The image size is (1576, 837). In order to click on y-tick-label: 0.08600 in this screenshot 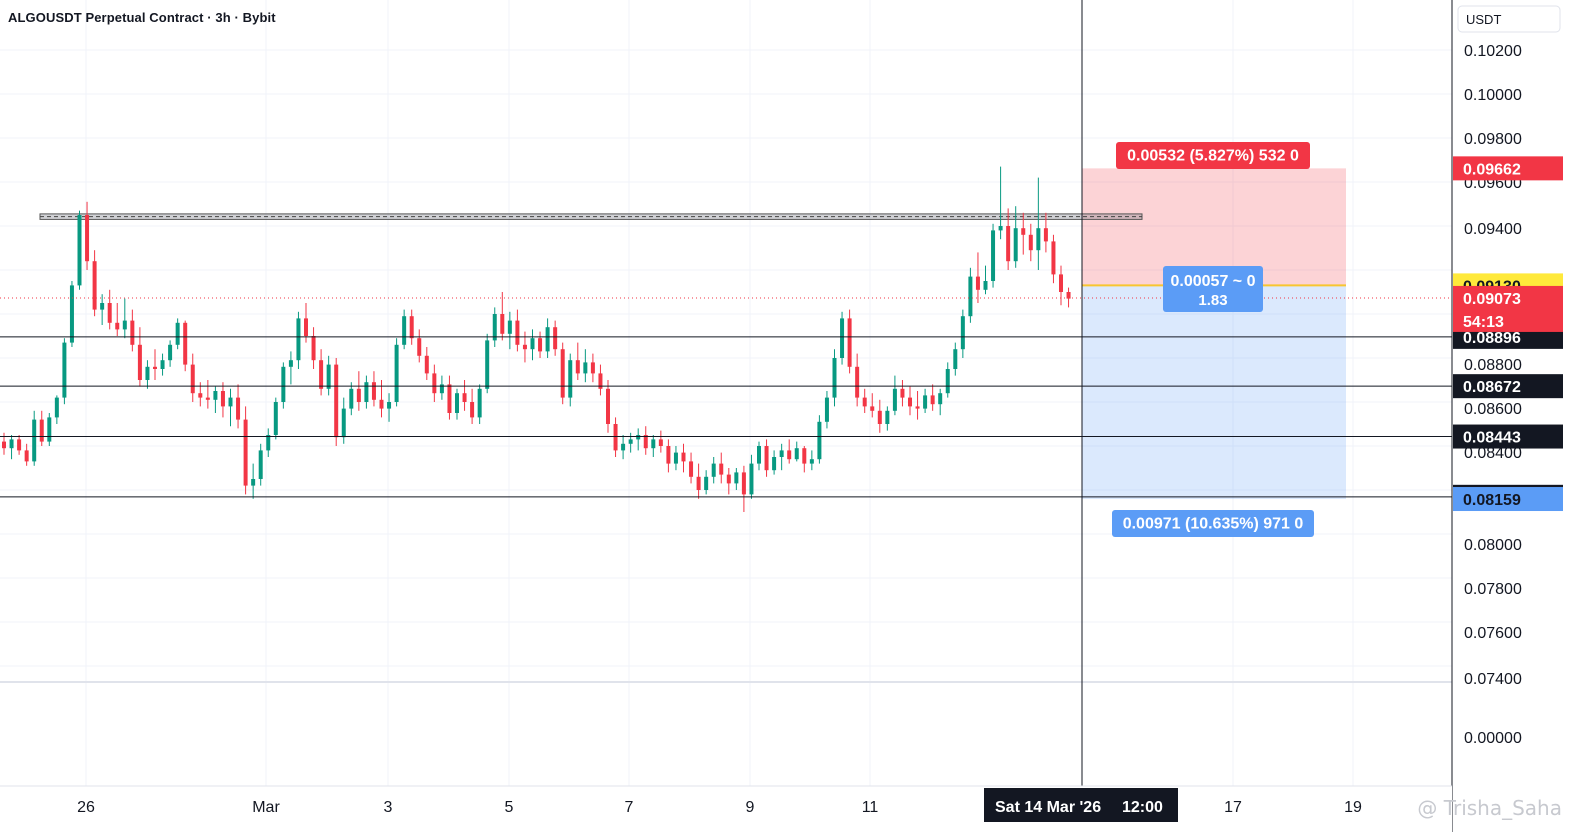, I will do `click(1493, 409)`.